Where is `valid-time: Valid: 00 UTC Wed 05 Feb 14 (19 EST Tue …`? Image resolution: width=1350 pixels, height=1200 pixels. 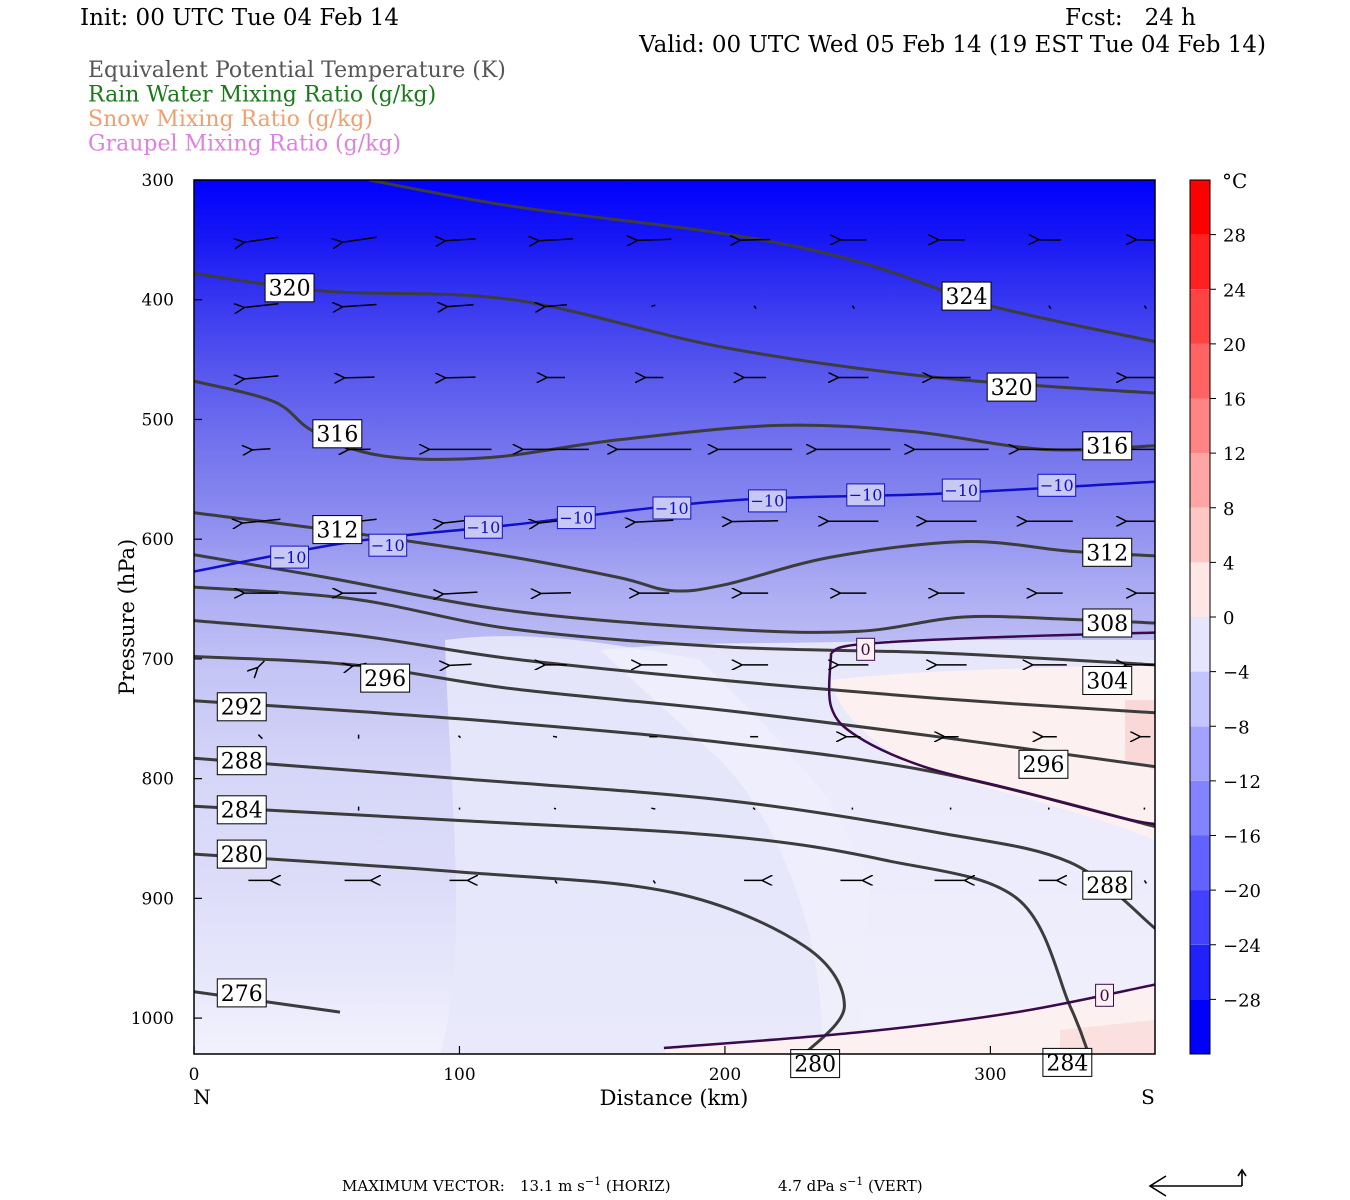
valid-time: Valid: 00 UTC Wed 05 Feb 14 (19 EST Tue … is located at coordinates (952, 45).